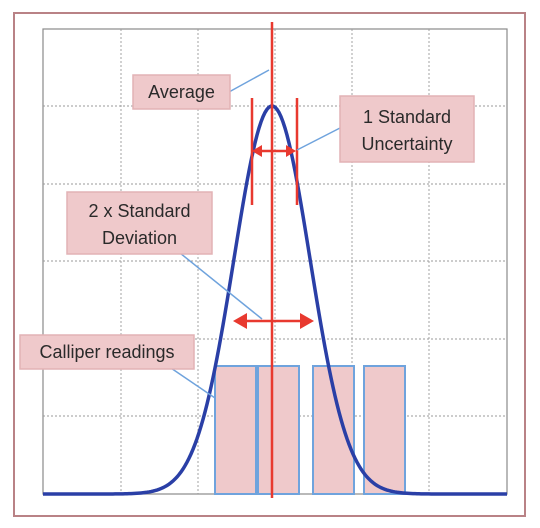 Image resolution: width=540 pixels, height=528 pixels. Describe the element at coordinates (139, 238) in the screenshot. I see `callout-two-std-text-line2: Deviation` at that location.